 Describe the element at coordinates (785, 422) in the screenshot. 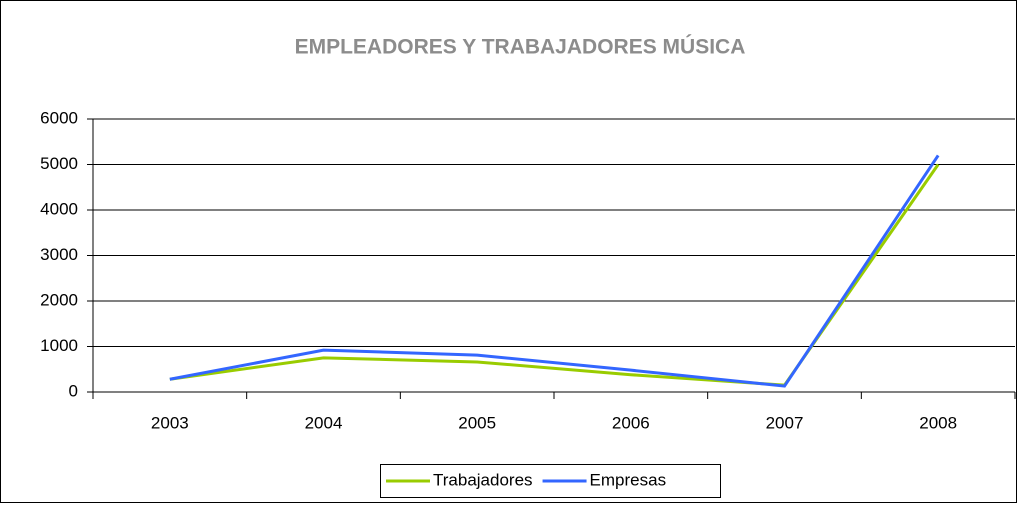

I see `x-tick-label: 2007` at that location.